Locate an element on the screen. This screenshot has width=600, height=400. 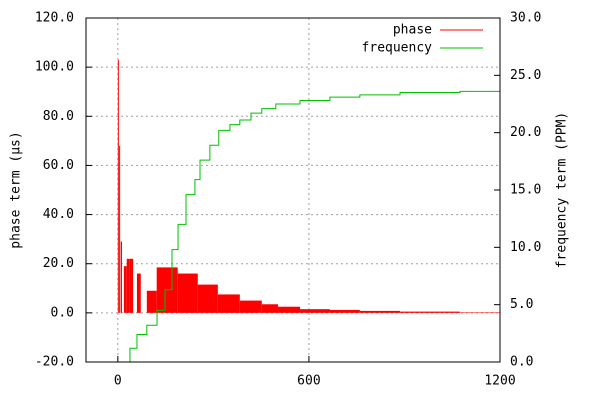
y-tick-label: -20.0 is located at coordinates (54, 362).